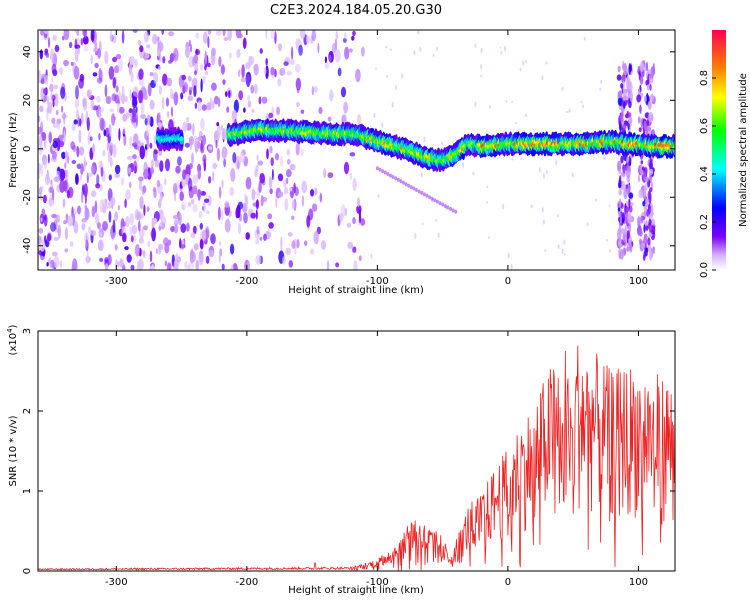  I want to click on y-tick-label: 1, so click(27, 491).